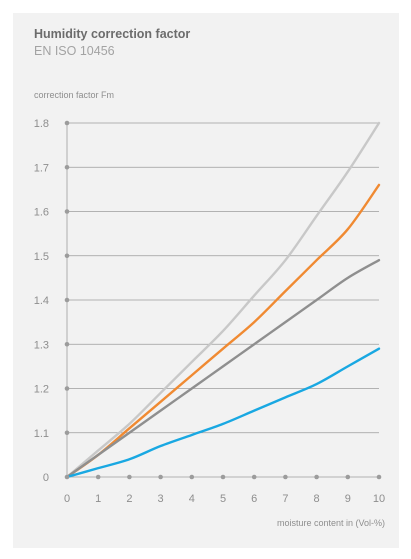 This screenshot has width=411, height=559. Describe the element at coordinates (41, 390) in the screenshot. I see `y-tick-label: 1.2` at that location.